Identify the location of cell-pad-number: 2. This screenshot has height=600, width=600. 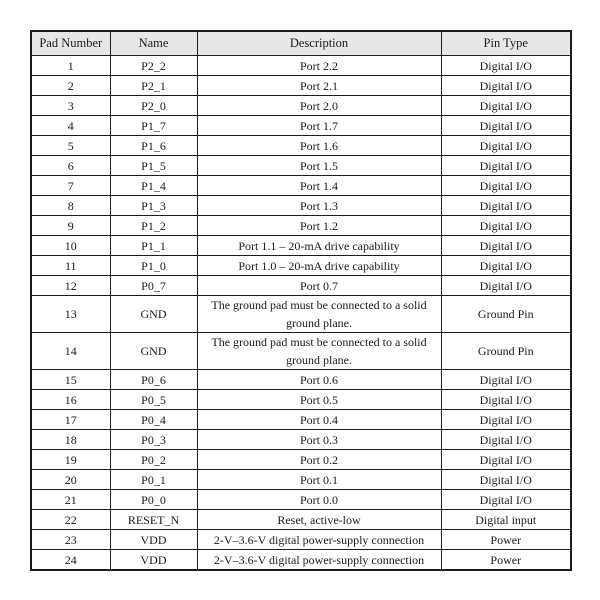
(70, 85).